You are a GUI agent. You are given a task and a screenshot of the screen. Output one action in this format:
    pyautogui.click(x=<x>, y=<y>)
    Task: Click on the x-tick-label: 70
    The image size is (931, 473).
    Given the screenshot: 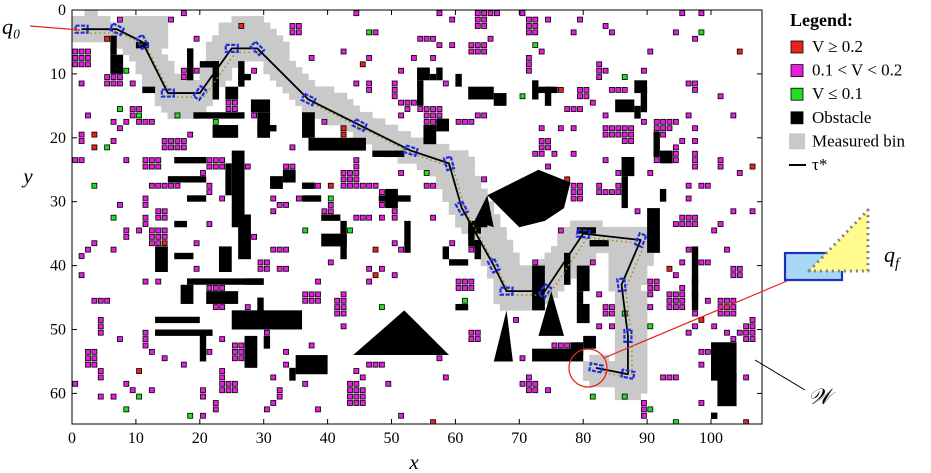 What is the action you would take?
    pyautogui.click(x=519, y=438)
    